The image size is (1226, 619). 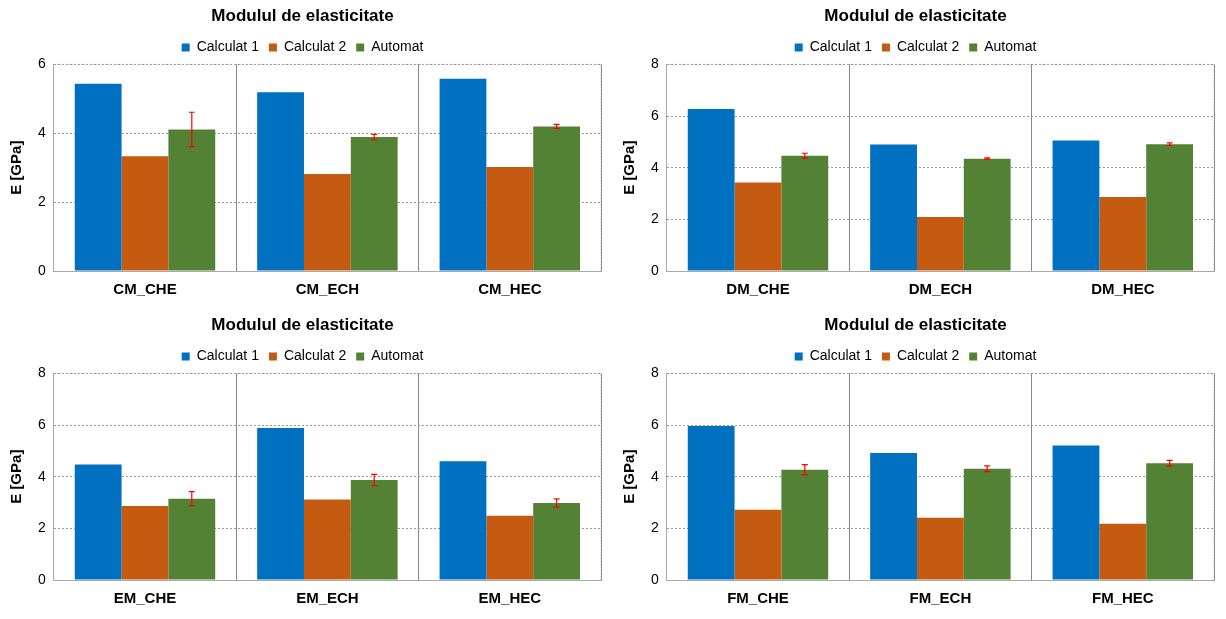 I want to click on x-tick-label: EM_ECH, so click(x=327, y=598).